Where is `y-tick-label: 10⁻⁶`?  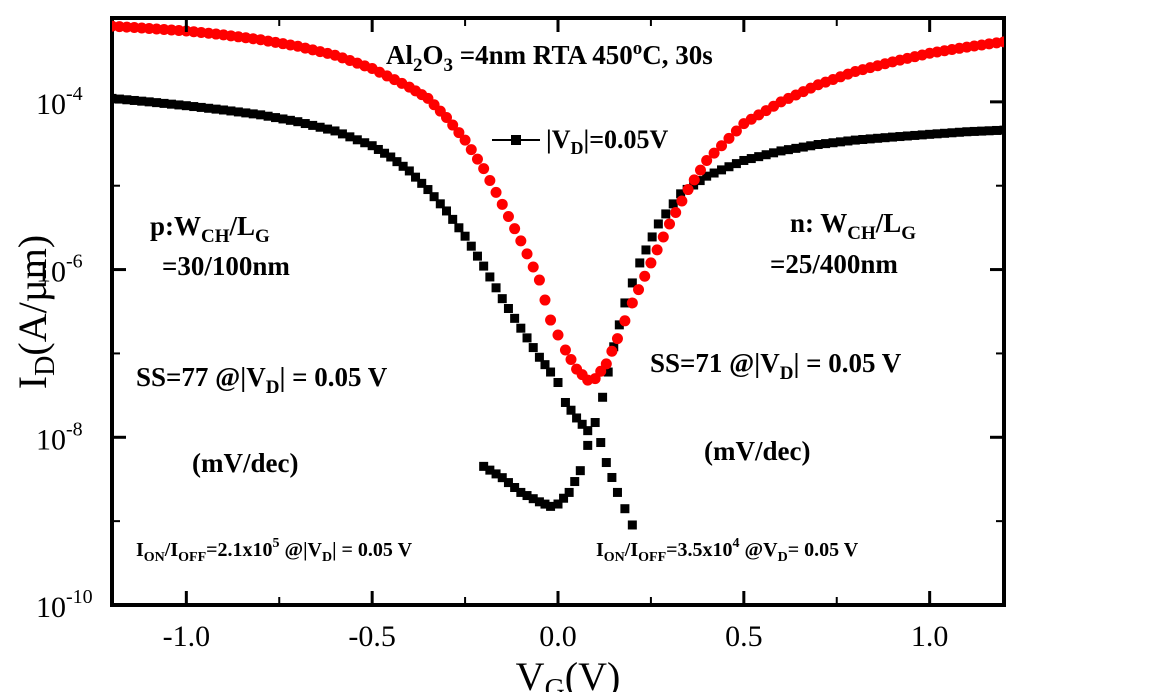
y-tick-label: 10⁻⁶ is located at coordinates (59, 270).